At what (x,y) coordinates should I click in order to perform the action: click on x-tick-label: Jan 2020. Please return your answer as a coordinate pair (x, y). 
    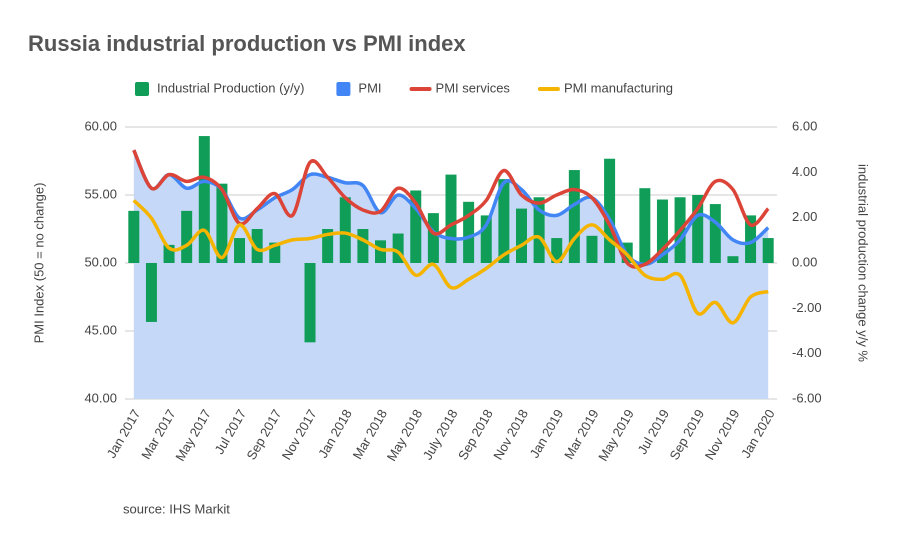
    Looking at the image, I should click on (758, 434).